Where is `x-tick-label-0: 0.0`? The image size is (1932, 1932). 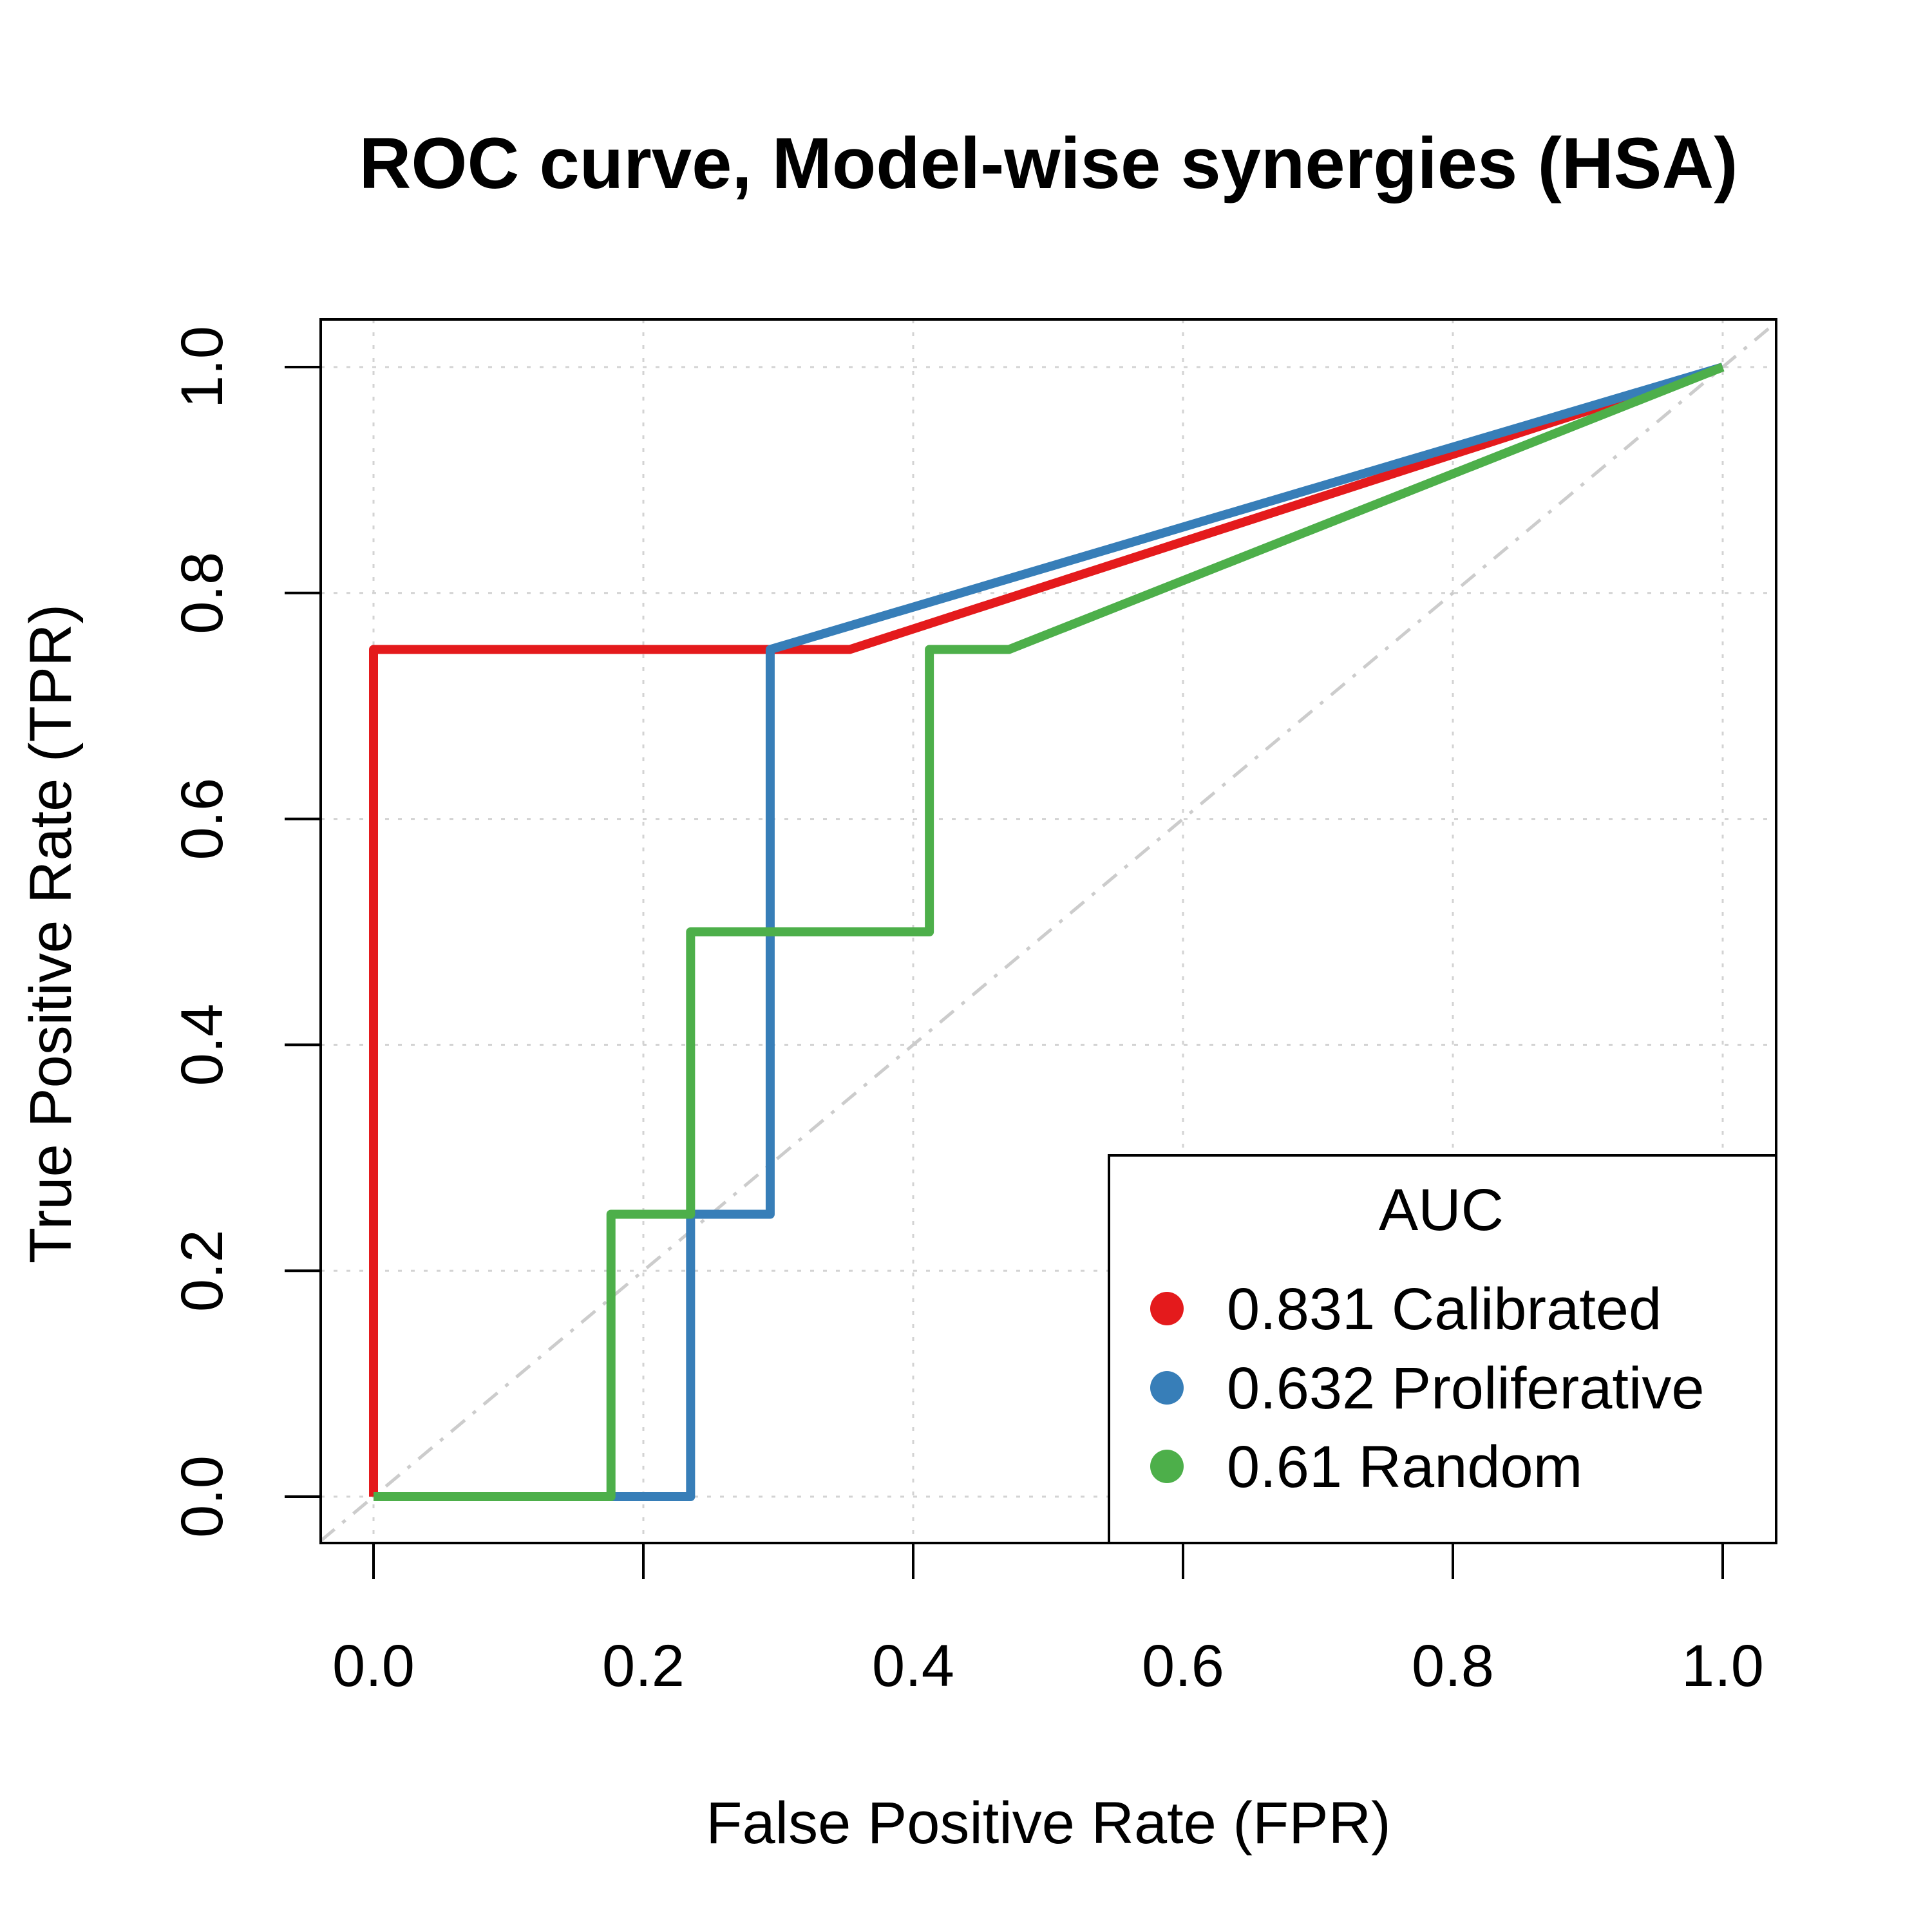 x-tick-label-0: 0.0 is located at coordinates (373, 1666).